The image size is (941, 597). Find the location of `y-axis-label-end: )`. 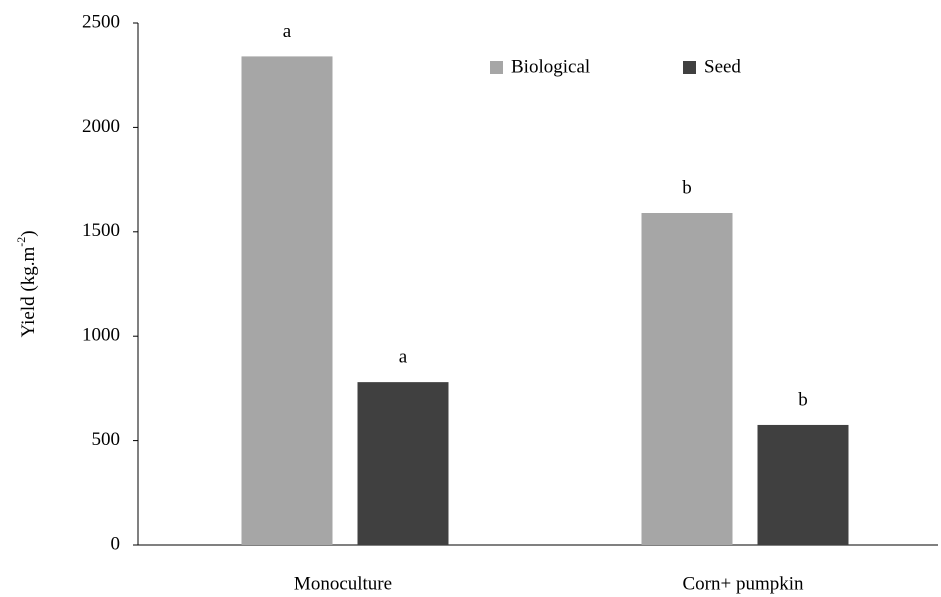

y-axis-label-end: ) is located at coordinates (28, 233).